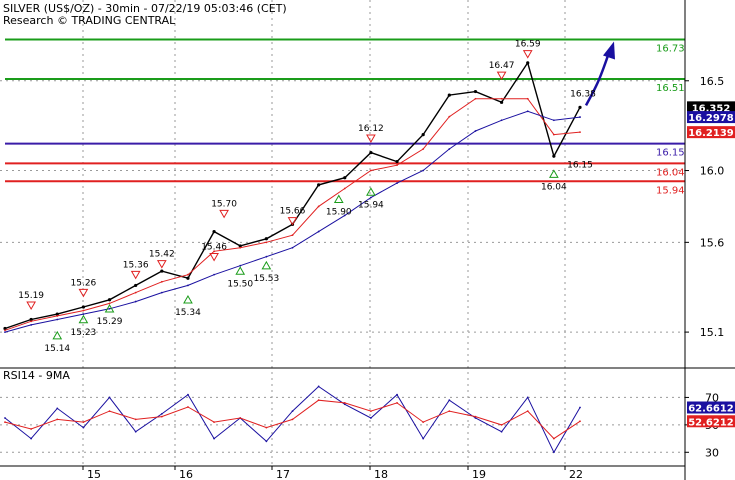 Image resolution: width=735 pixels, height=480 pixels. What do you see at coordinates (670, 153) in the screenshot?
I see `level-label: 16.15` at bounding box center [670, 153].